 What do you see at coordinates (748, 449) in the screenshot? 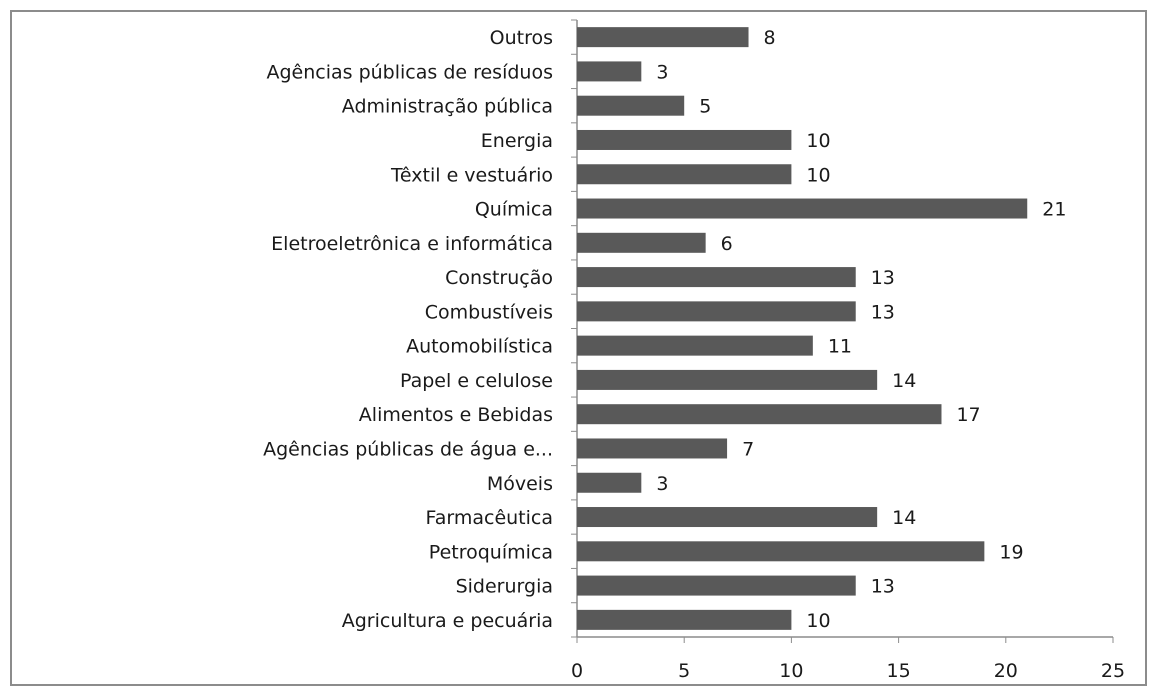
I see `data-label: 7` at bounding box center [748, 449].